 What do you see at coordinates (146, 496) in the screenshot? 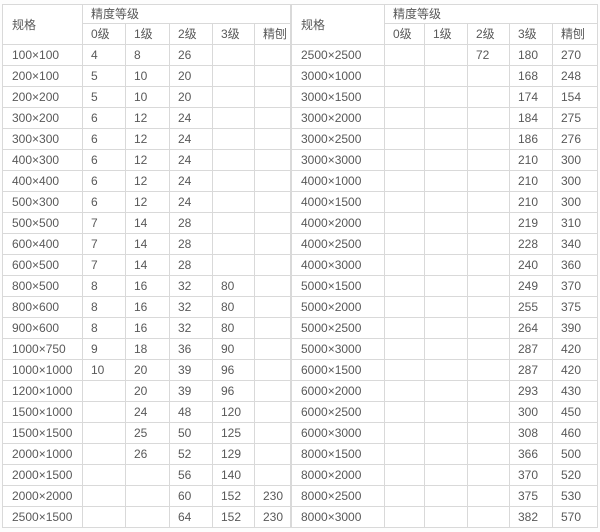
I see `table-row: 2000×2000 60 152 230` at bounding box center [146, 496].